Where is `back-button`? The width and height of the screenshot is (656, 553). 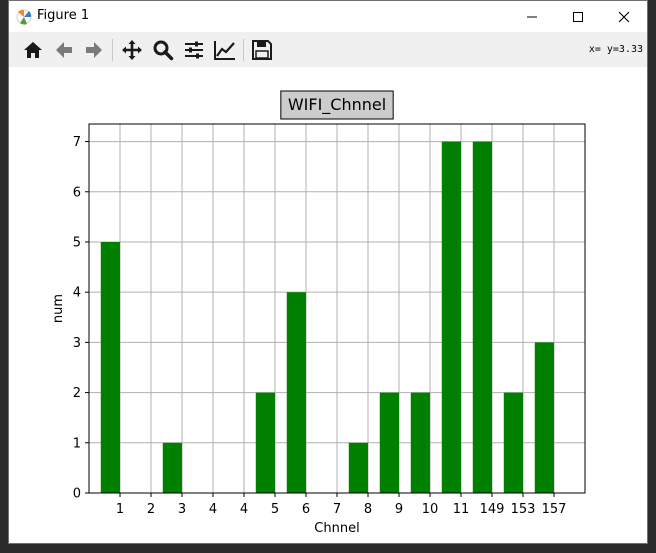 back-button is located at coordinates (64, 50).